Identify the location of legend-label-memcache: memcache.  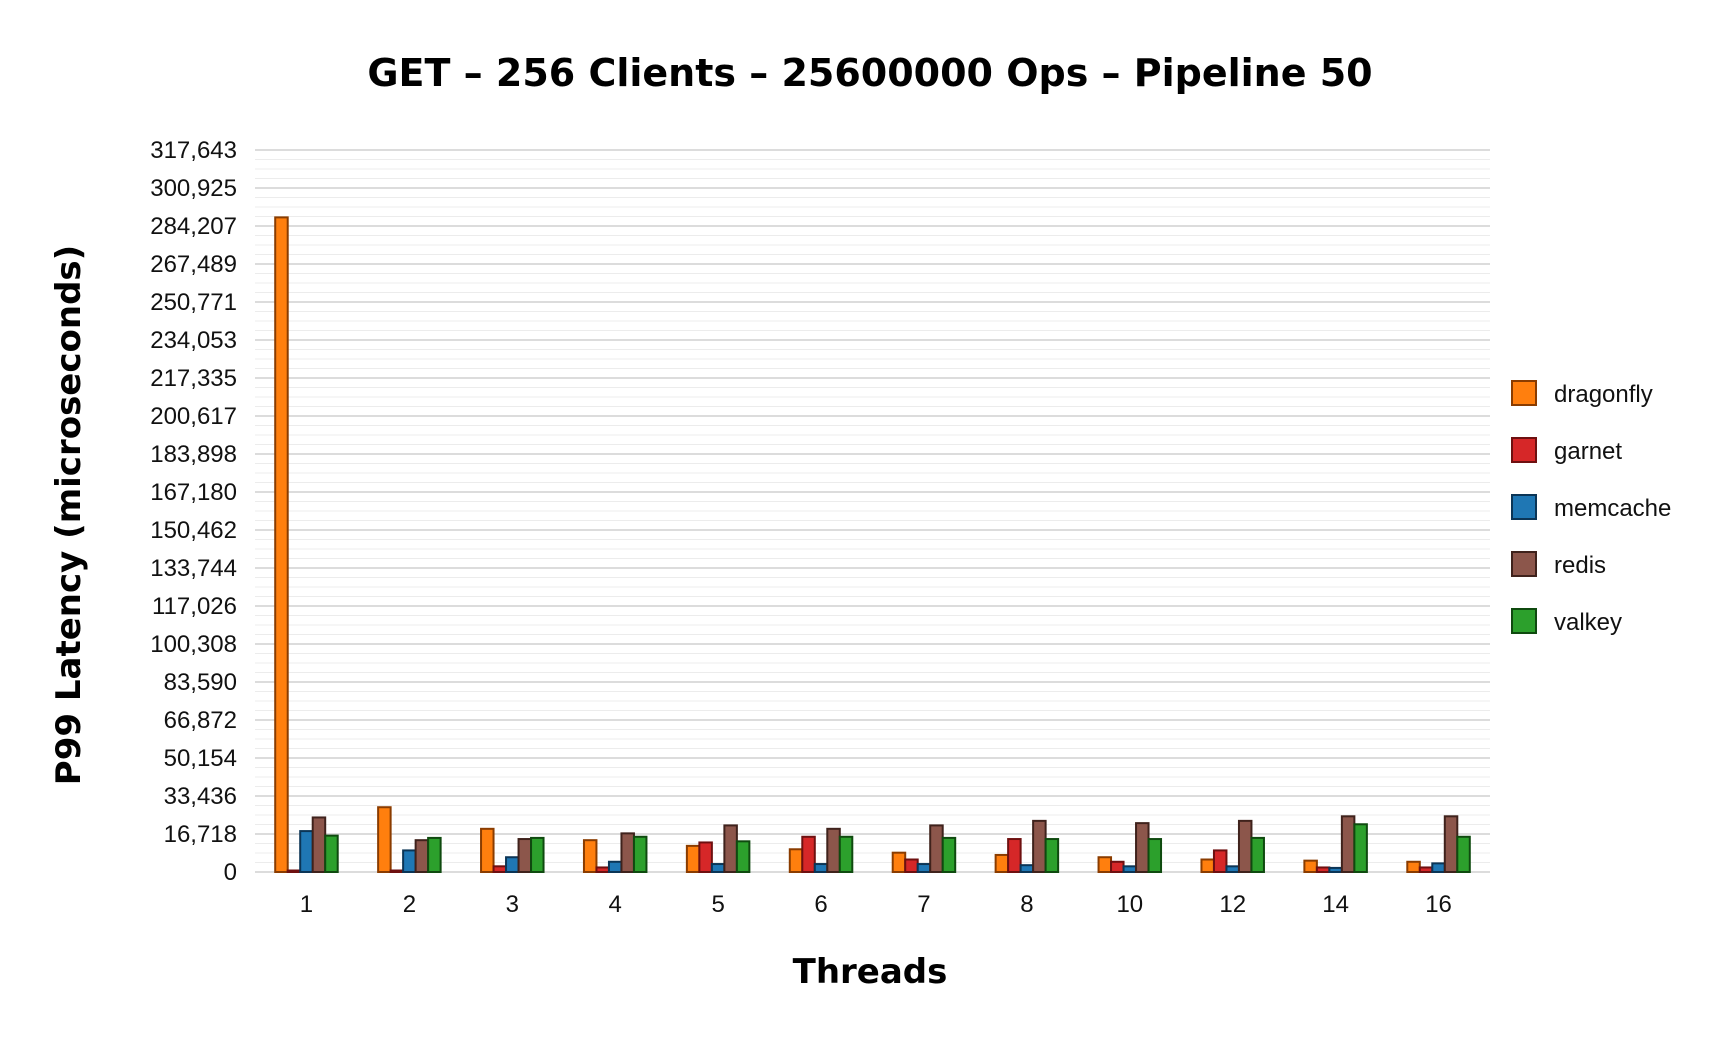
(1612, 508).